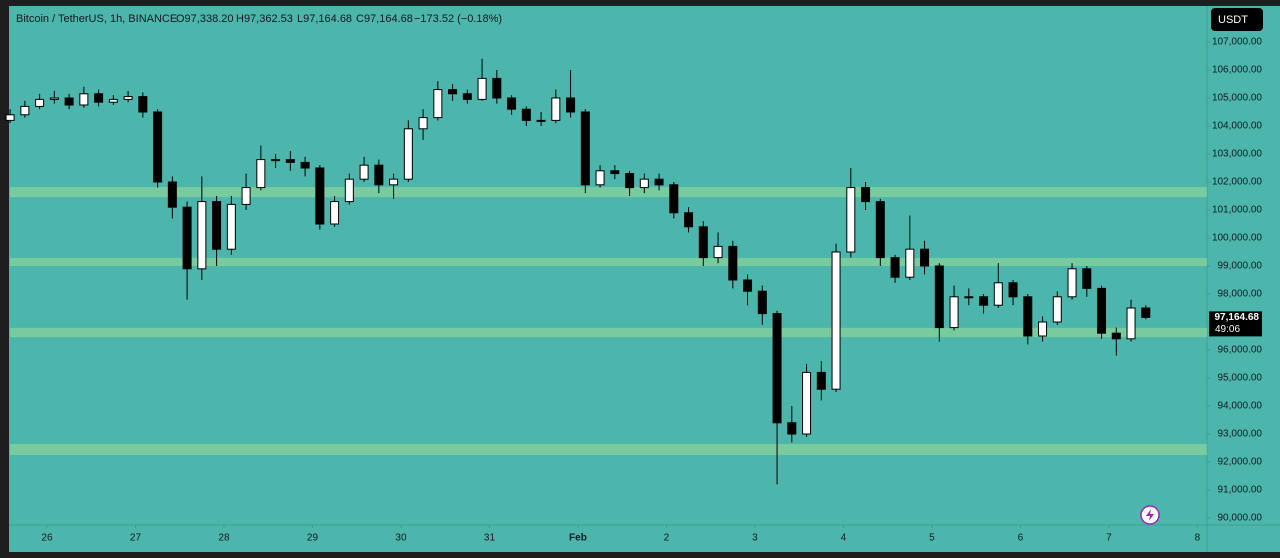  I want to click on y-tick-label: 101,000.00, so click(1237, 210).